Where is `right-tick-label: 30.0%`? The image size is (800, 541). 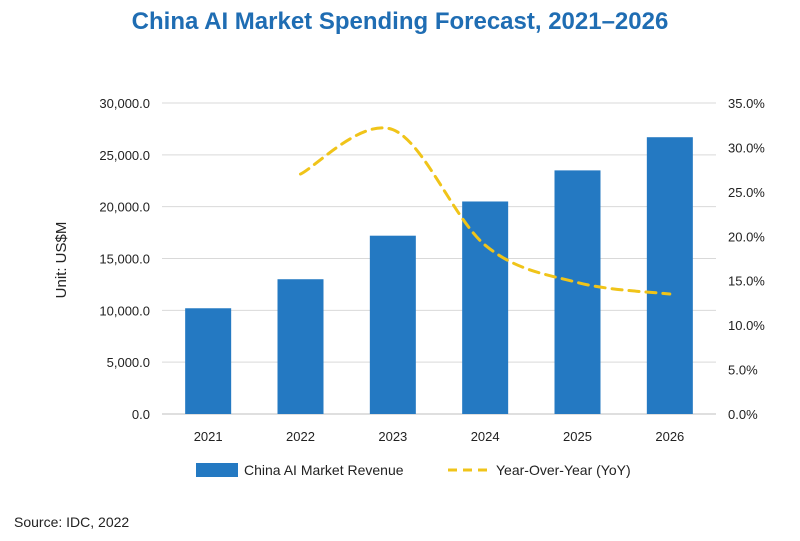
right-tick-label: 30.0% is located at coordinates (746, 147).